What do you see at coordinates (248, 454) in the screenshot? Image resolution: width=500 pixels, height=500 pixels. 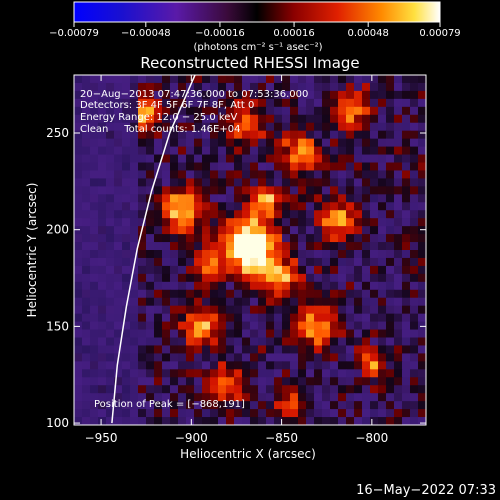 I see `x-axis-label: Heliocentric X (arcsec)` at bounding box center [248, 454].